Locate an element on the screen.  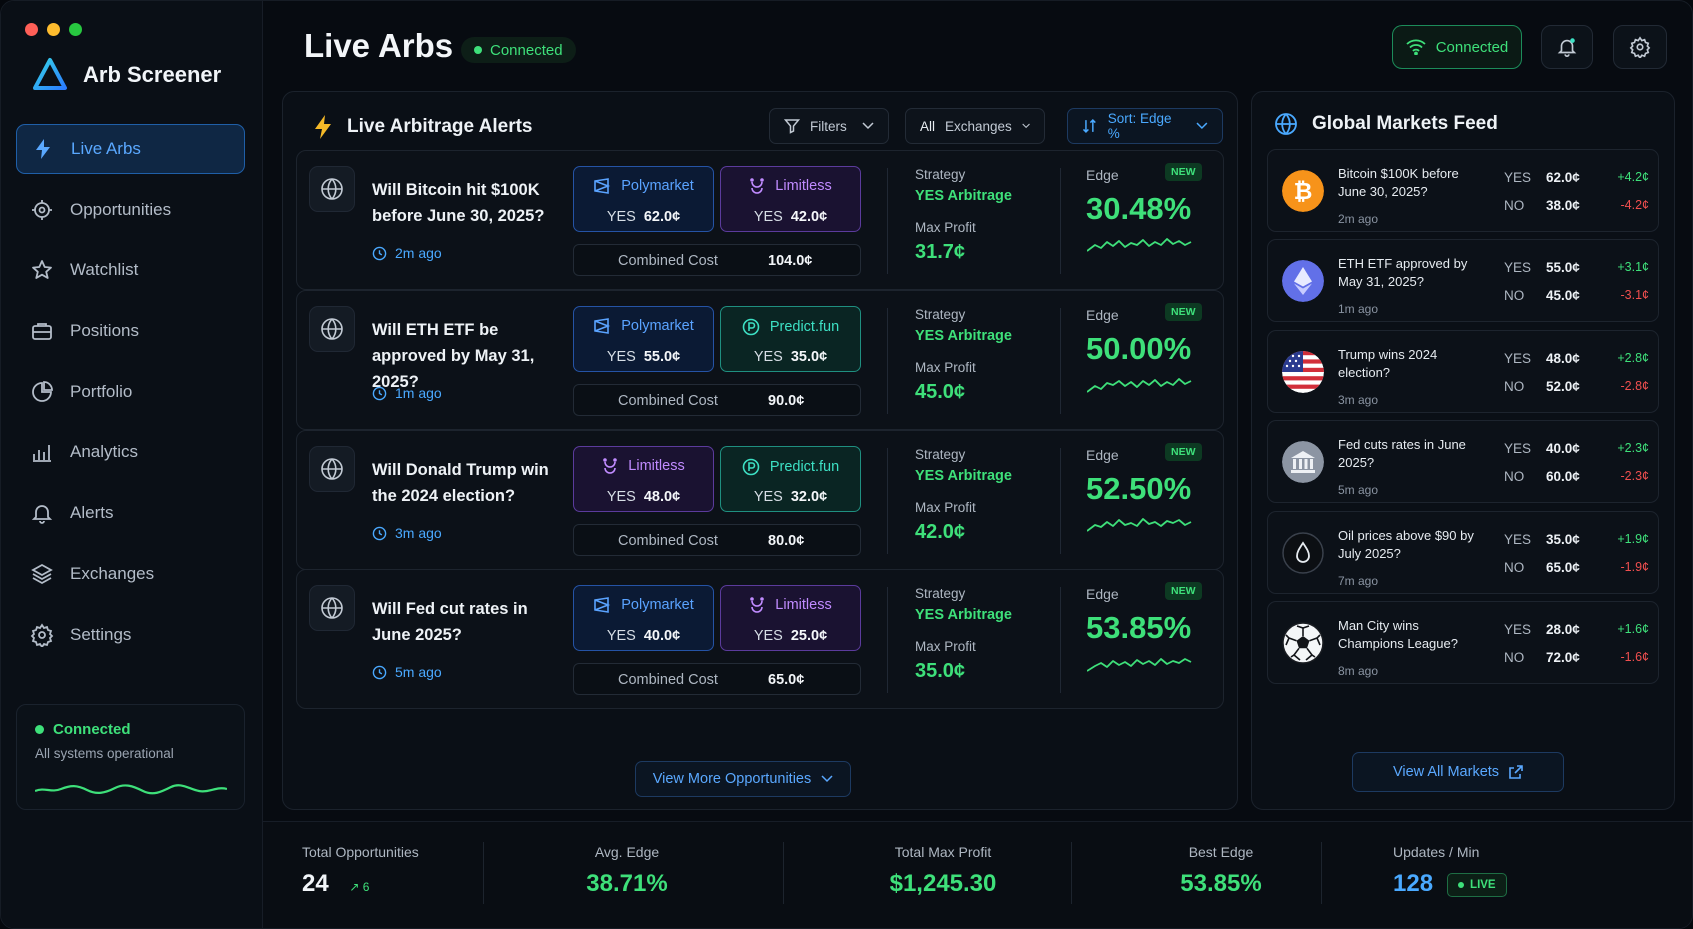
max-profit-value: 31.7¢ is located at coordinates (940, 252).